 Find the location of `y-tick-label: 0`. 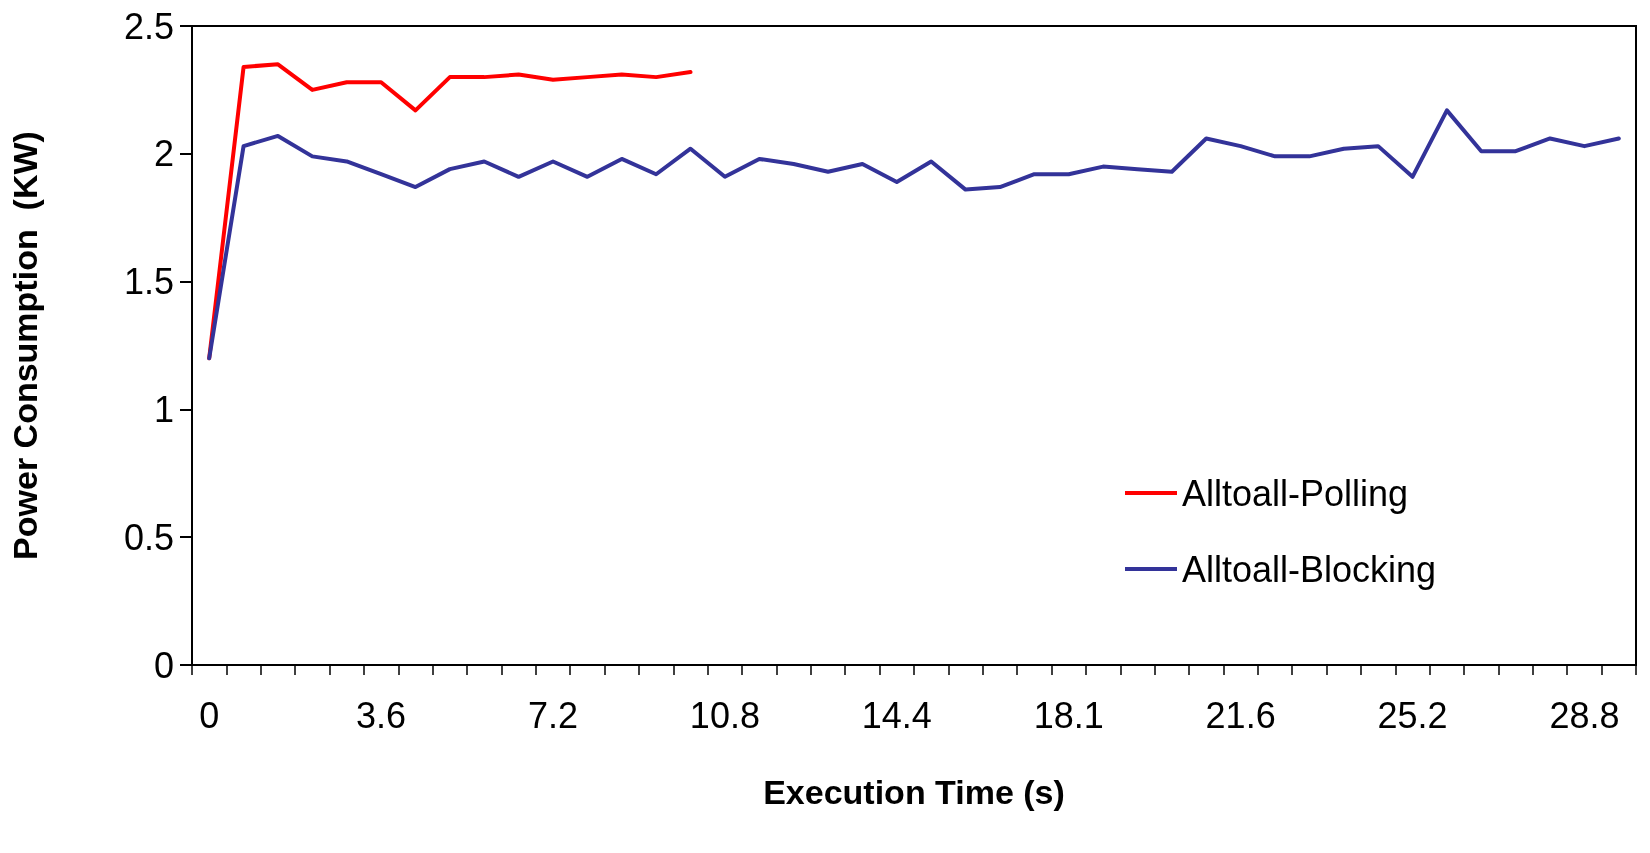

y-tick-label: 0 is located at coordinates (163, 665).